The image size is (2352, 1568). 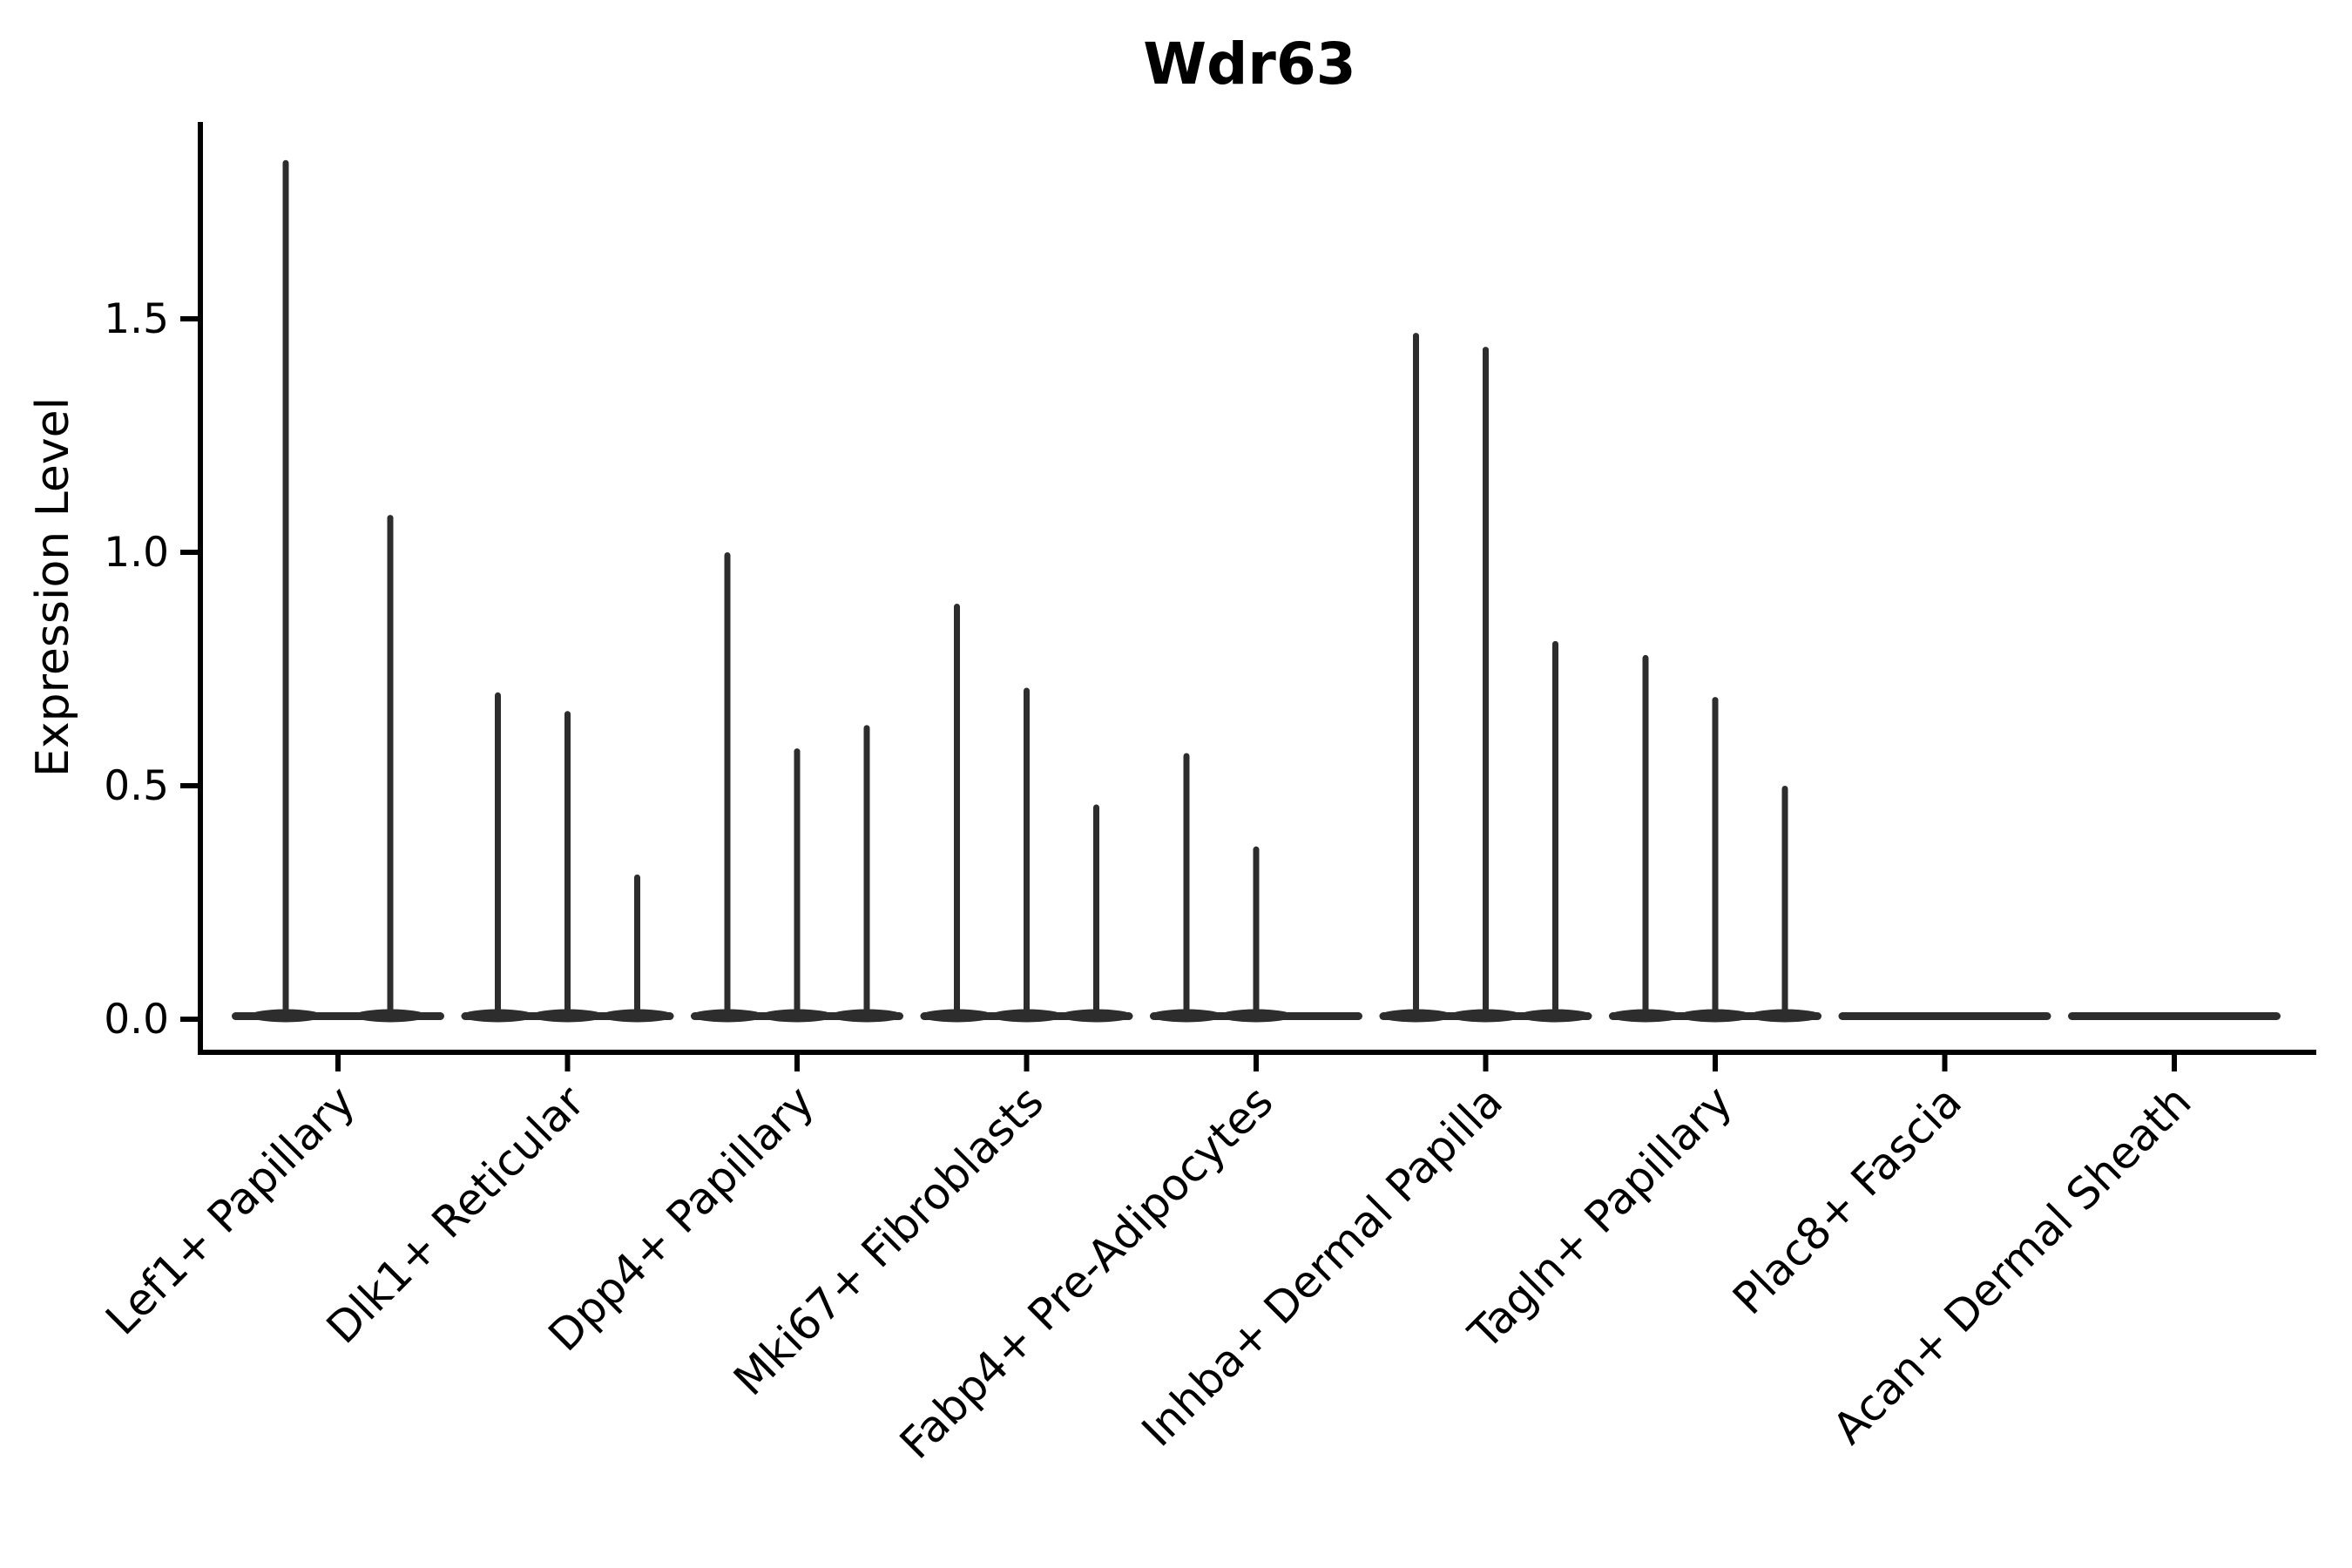 What do you see at coordinates (1847, 1200) in the screenshot?
I see `x-tick-label: Plac8+ Fascia` at bounding box center [1847, 1200].